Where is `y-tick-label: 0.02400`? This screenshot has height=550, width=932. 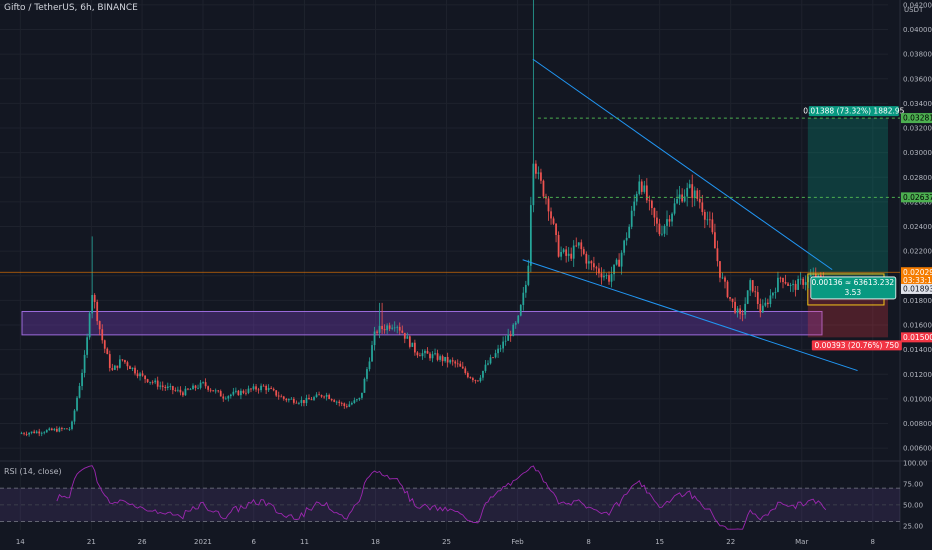
y-tick-label: 0.02400 is located at coordinates (917, 227).